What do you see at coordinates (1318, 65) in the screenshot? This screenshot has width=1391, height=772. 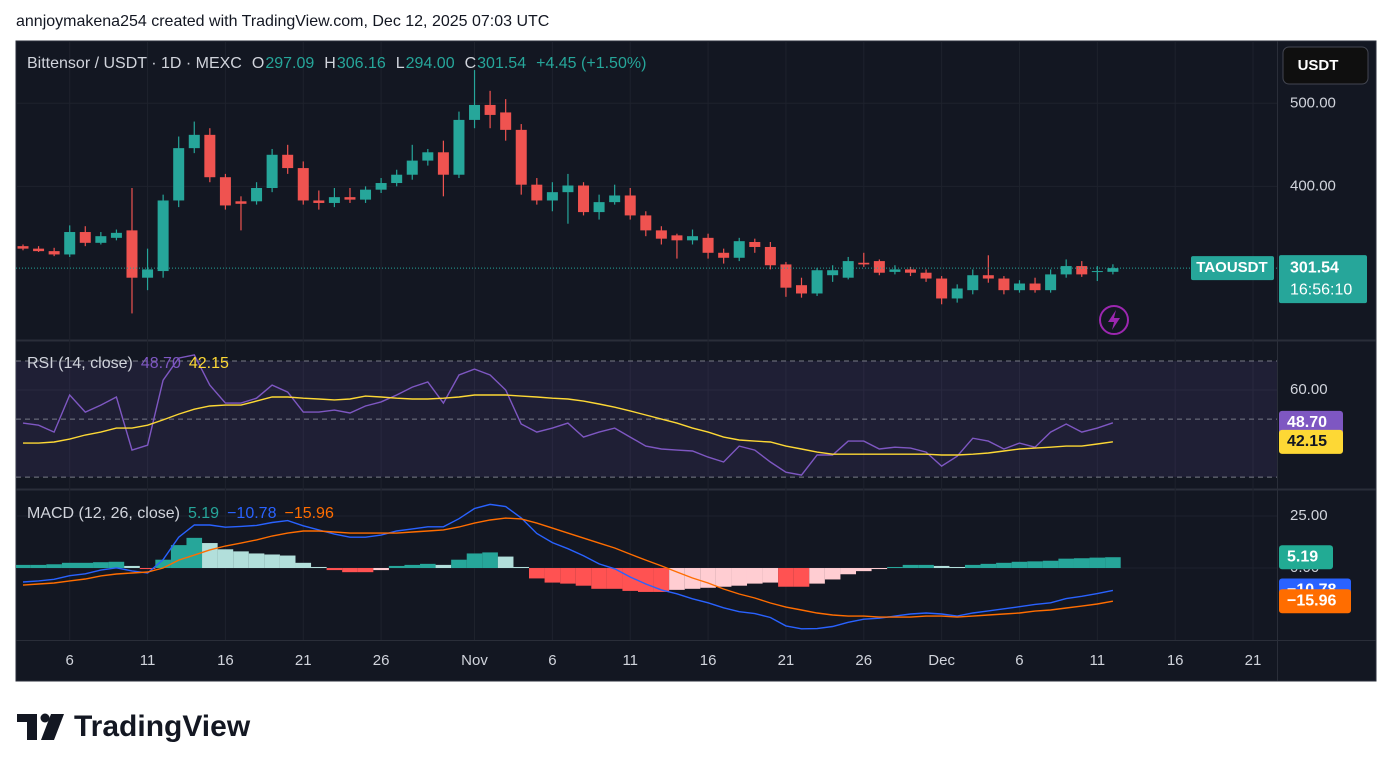 I see `currency-label: USDT` at bounding box center [1318, 65].